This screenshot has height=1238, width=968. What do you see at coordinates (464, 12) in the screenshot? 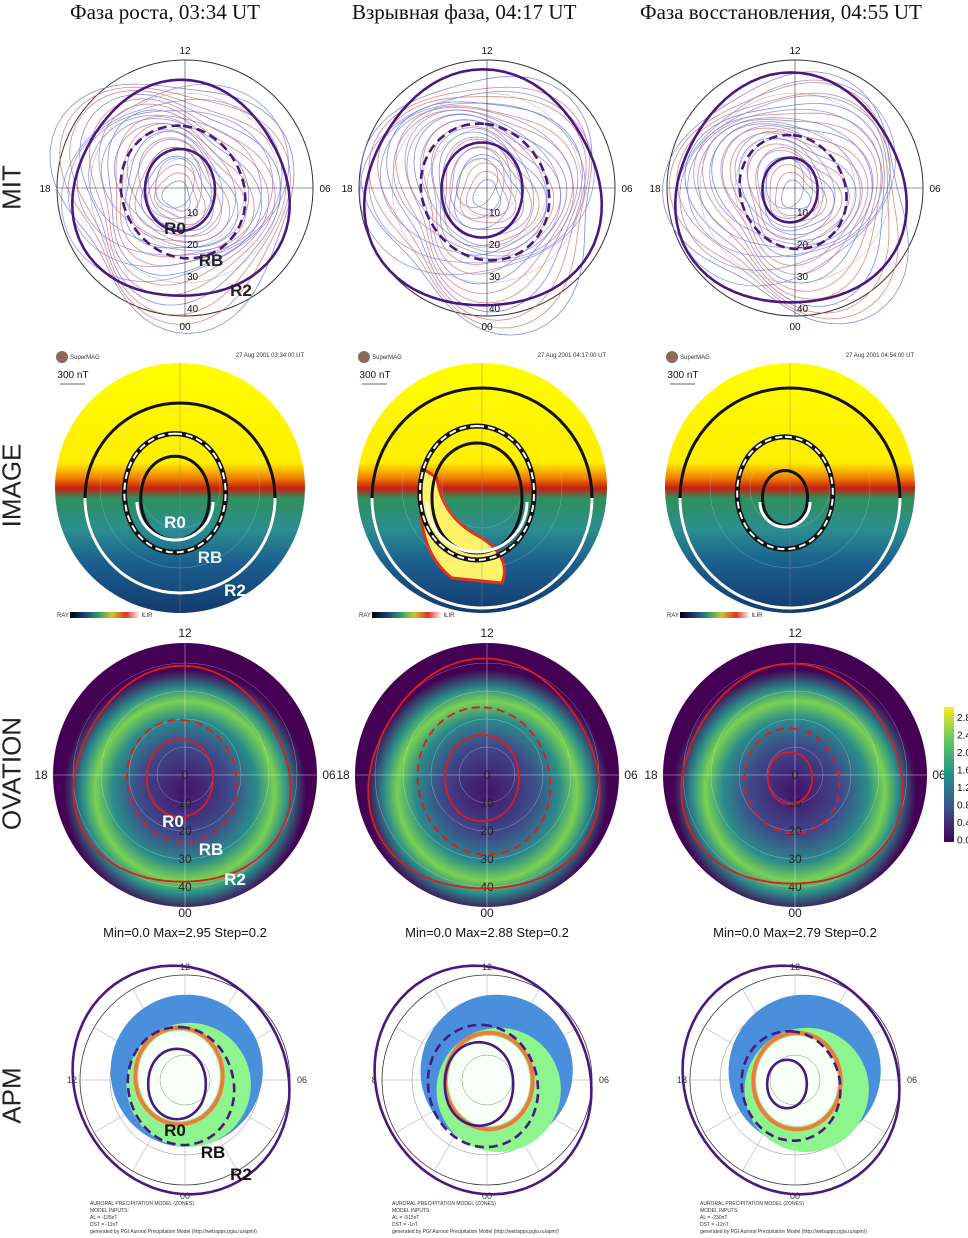
I see `column-title-expansion: Взрывная фаза, 04:17 UT` at bounding box center [464, 12].